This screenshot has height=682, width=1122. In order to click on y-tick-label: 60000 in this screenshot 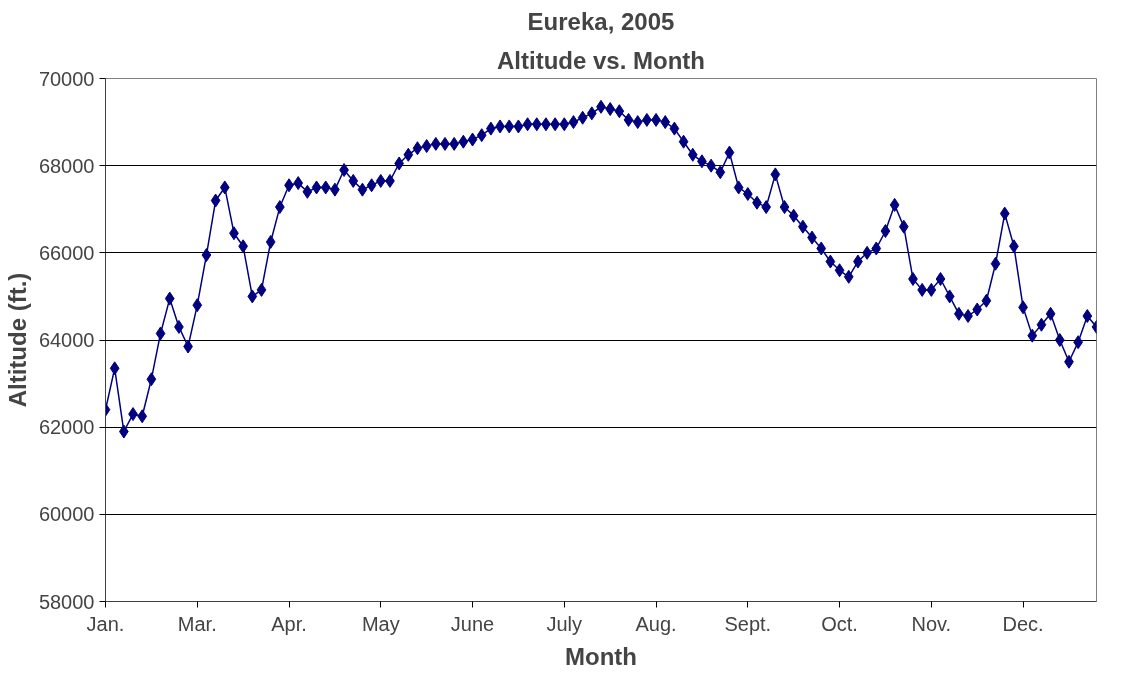, I will do `click(66, 514)`.